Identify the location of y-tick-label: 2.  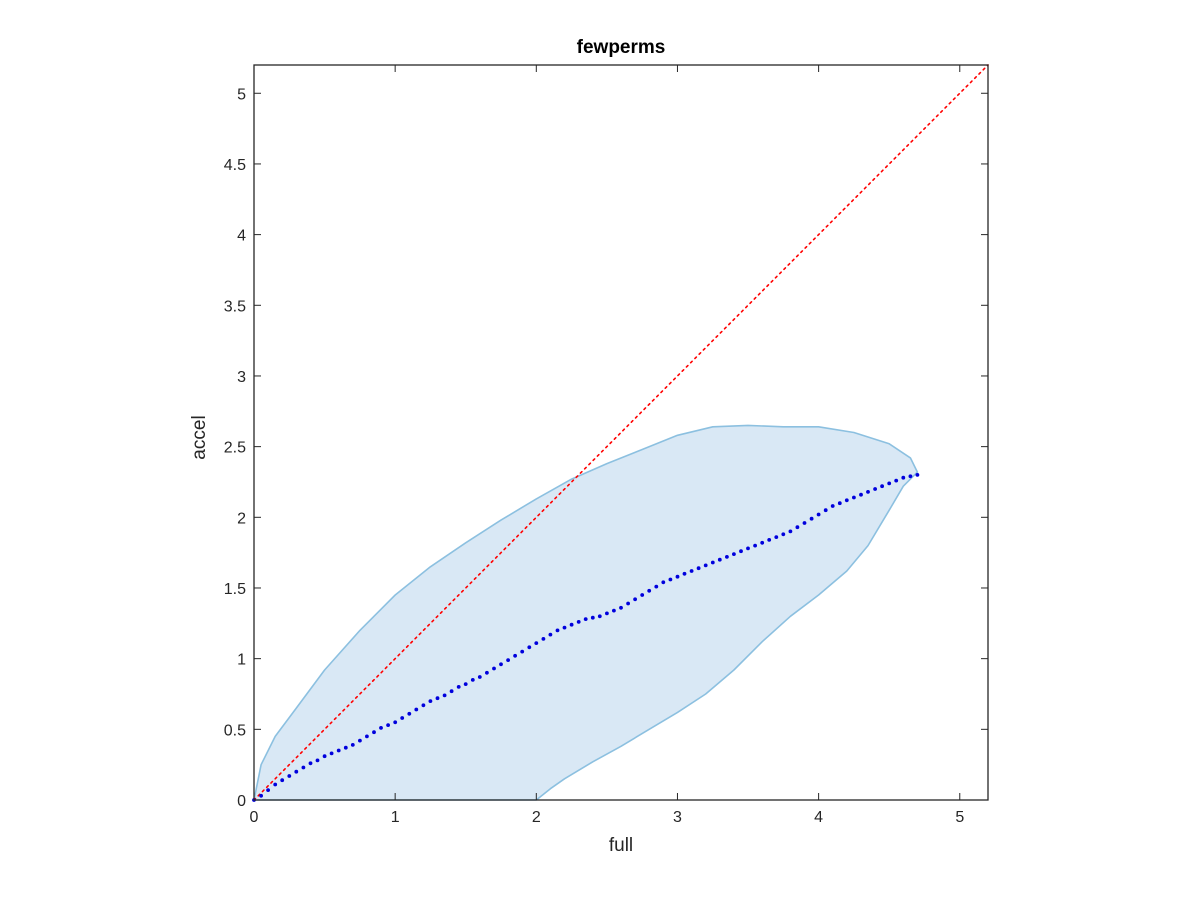
(241, 518).